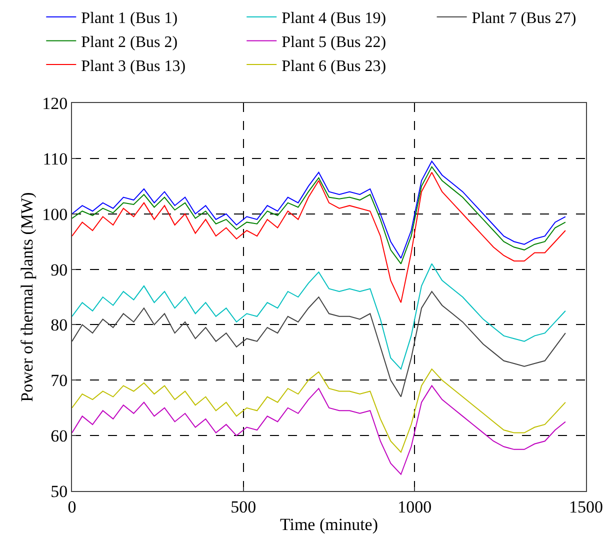  I want to click on y-tick-label: 90, so click(59, 270).